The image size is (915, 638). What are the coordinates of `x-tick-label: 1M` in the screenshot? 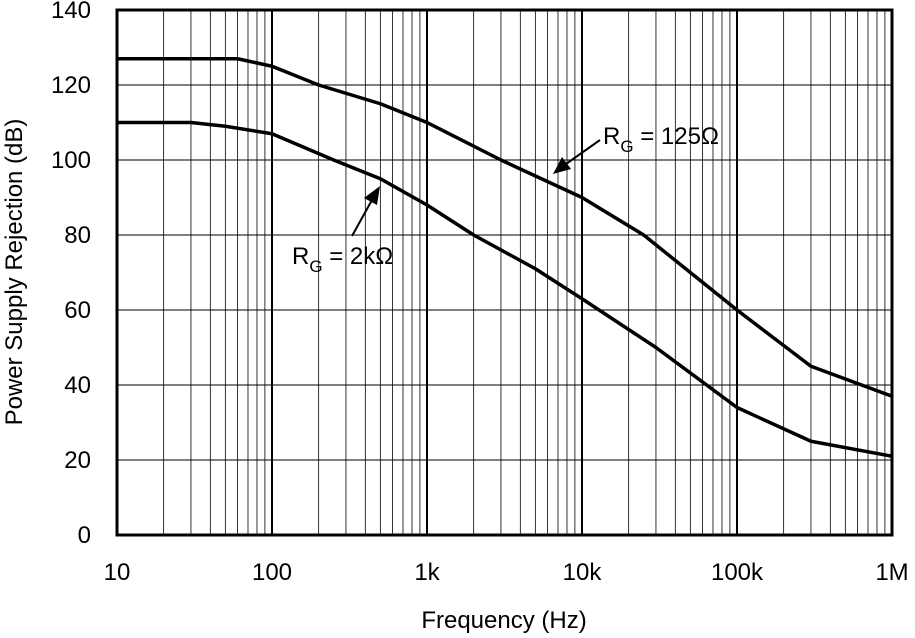 It's located at (891, 572).